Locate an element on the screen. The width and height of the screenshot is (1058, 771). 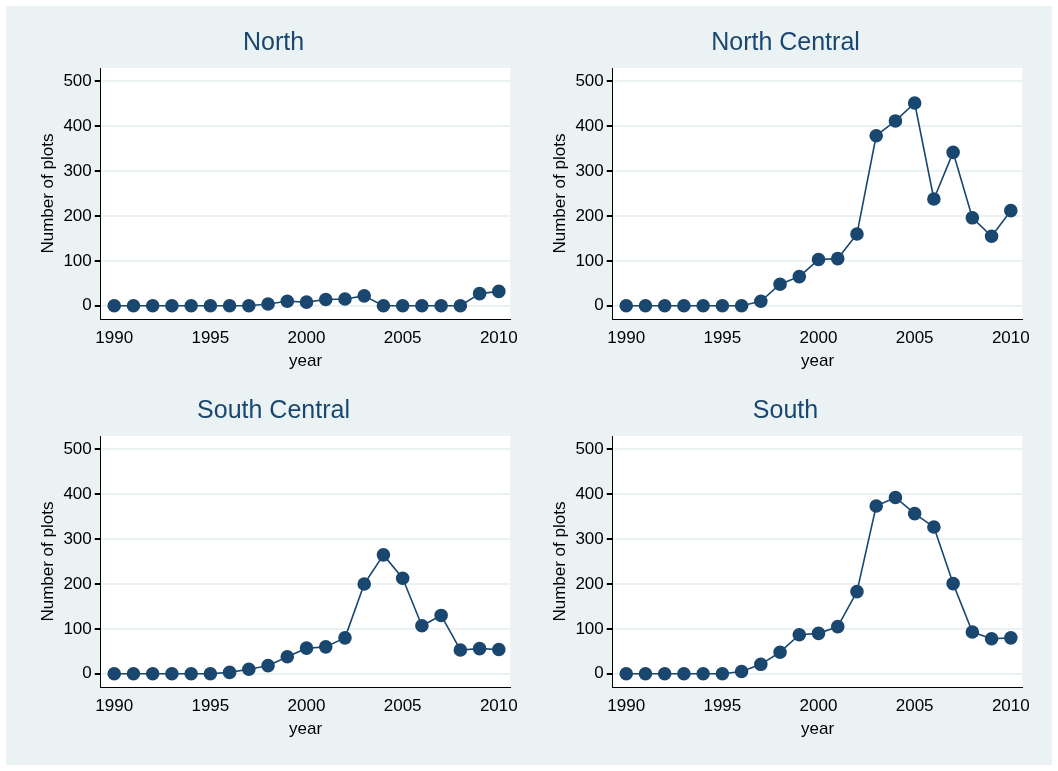
chart-title: South is located at coordinates (785, 408).